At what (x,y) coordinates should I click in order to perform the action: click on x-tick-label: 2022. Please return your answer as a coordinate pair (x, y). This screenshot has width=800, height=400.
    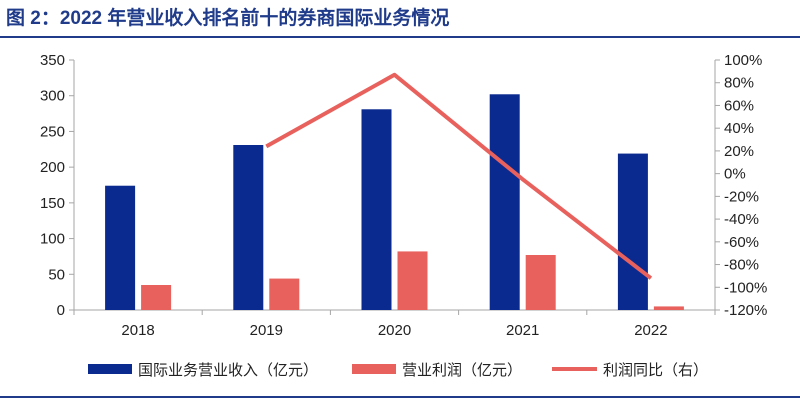
    Looking at the image, I should click on (650, 330).